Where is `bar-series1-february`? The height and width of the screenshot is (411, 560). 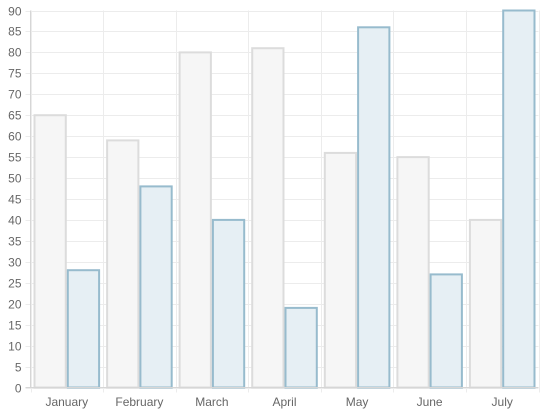
bar-series1-february is located at coordinates (123, 264).